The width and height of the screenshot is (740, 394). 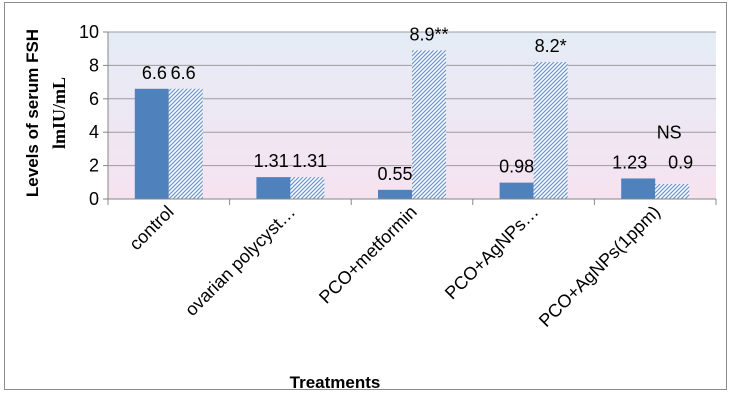 What do you see at coordinates (428, 34) in the screenshot?
I see `data-label-series2: 8.9**` at bounding box center [428, 34].